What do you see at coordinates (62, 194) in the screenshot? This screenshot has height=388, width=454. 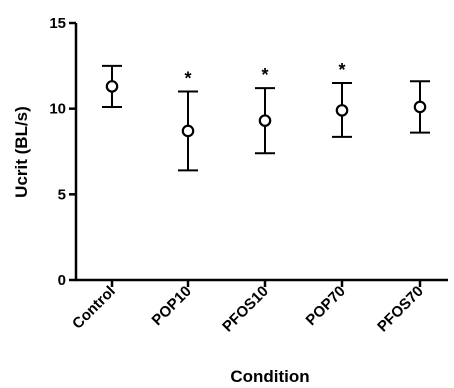 I see `y-tick-label: 5` at bounding box center [62, 194].